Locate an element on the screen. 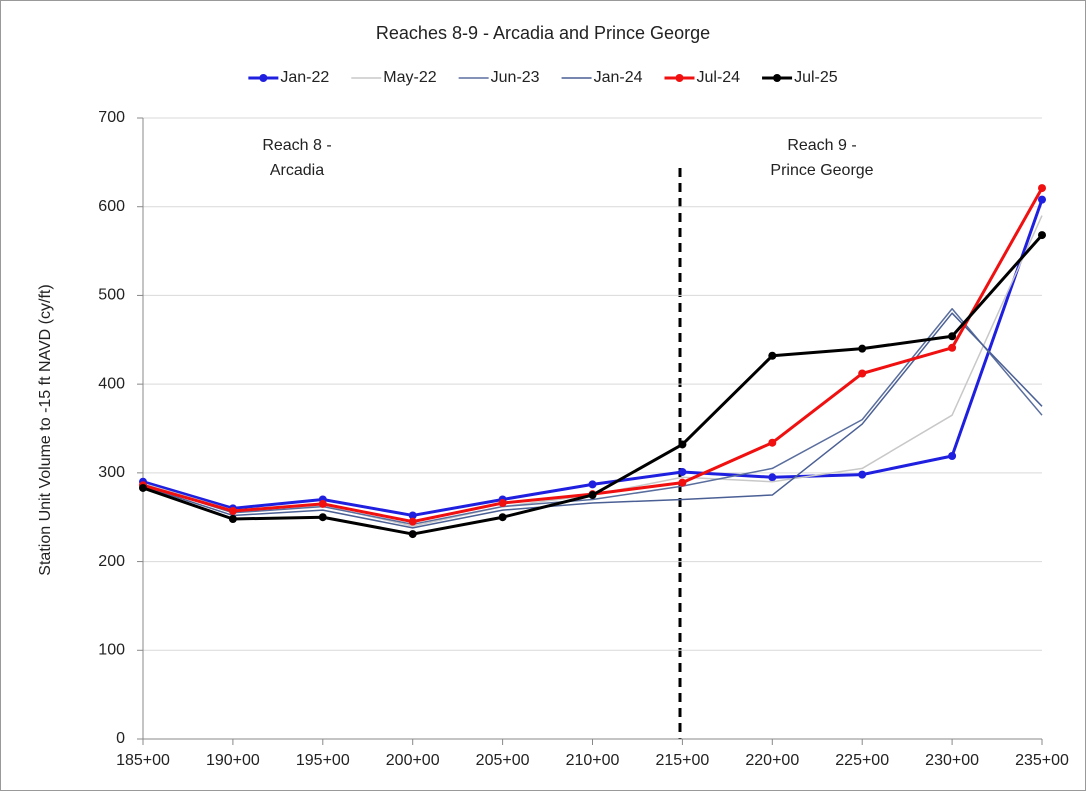 This screenshot has height=791, width=1086. legend-label: May-22 is located at coordinates (409, 77).